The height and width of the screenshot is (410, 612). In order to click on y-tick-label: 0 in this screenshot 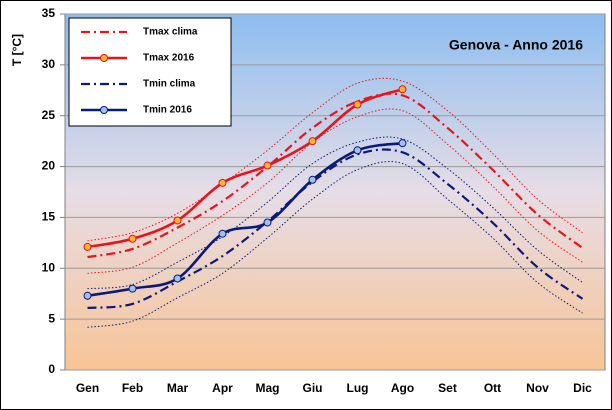, I will do `click(51, 369)`.